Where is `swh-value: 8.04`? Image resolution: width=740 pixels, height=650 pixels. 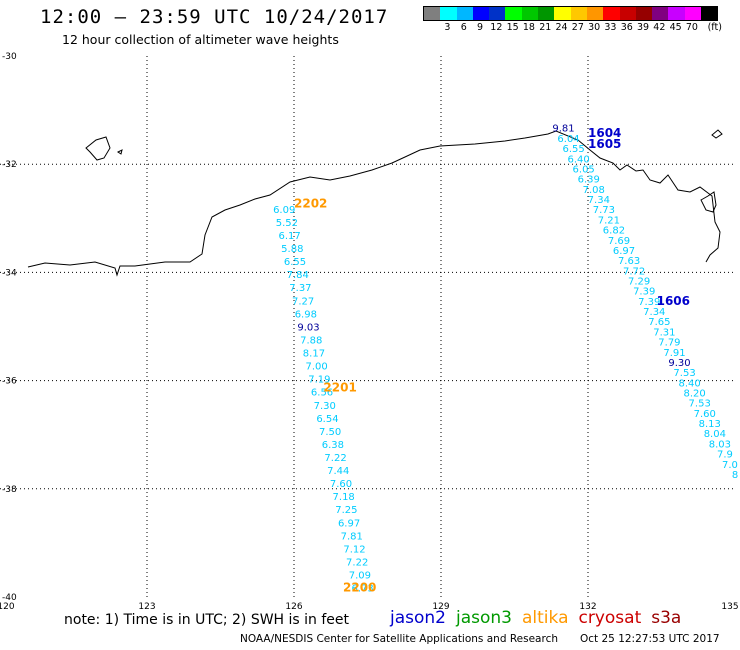 swh-value: 8.04 is located at coordinates (715, 434).